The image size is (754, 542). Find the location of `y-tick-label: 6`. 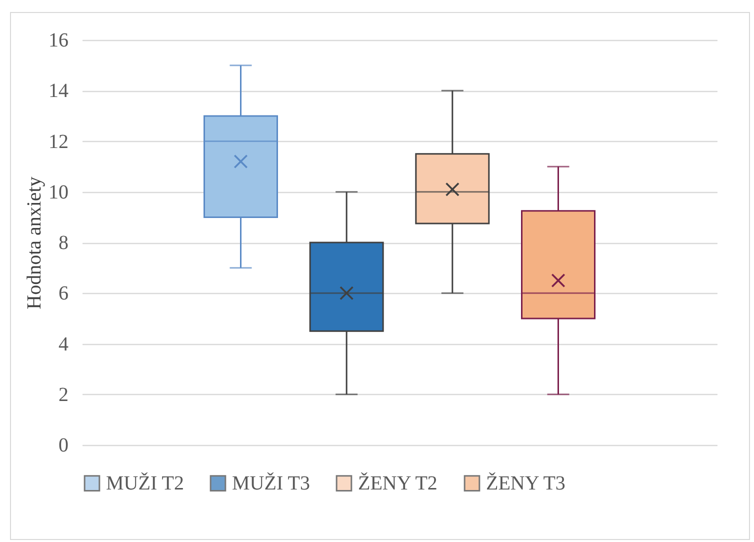

y-tick-label: 6 is located at coordinates (63, 293).